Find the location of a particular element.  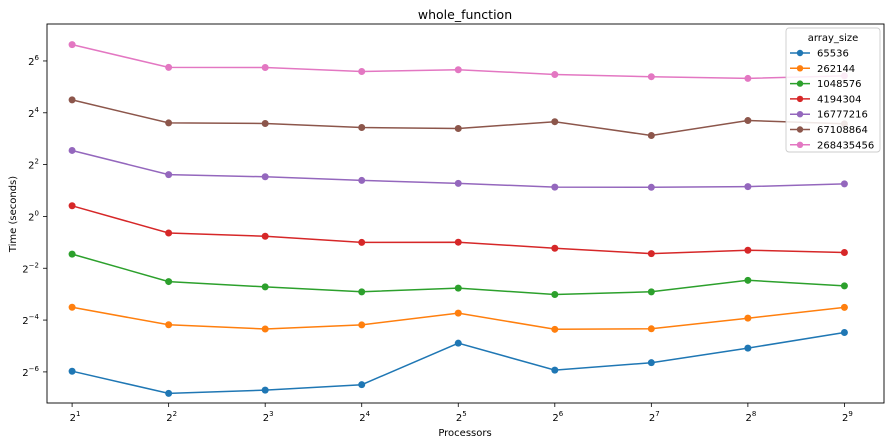

x-tick-label: 21 is located at coordinates (75, 417).